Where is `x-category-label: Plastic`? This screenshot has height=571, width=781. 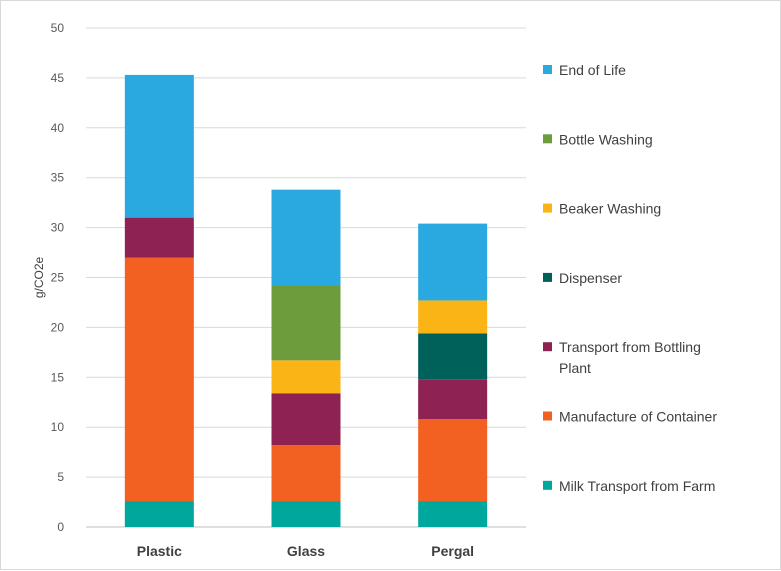 x-category-label: Plastic is located at coordinates (159, 551).